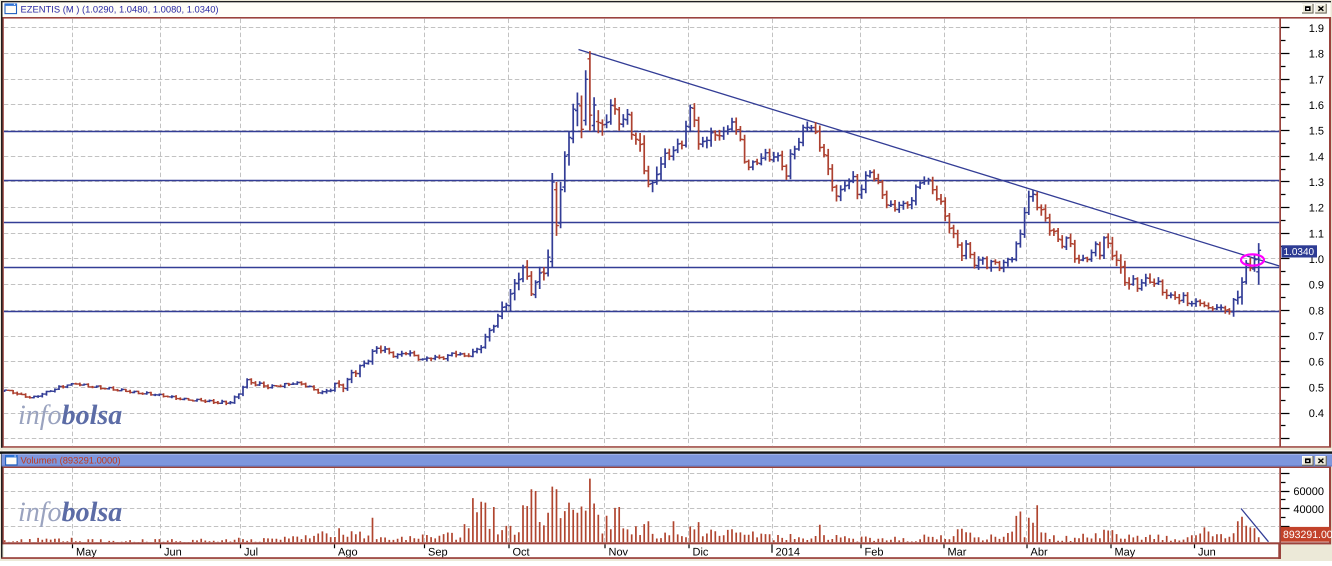  What do you see at coordinates (251, 552) in the screenshot?
I see `svg-text: Jul` at bounding box center [251, 552].